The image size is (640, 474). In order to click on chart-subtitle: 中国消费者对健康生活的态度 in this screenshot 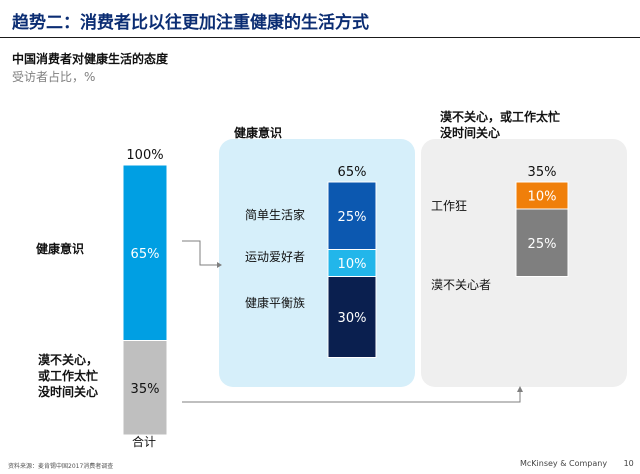, I will do `click(90, 59)`.